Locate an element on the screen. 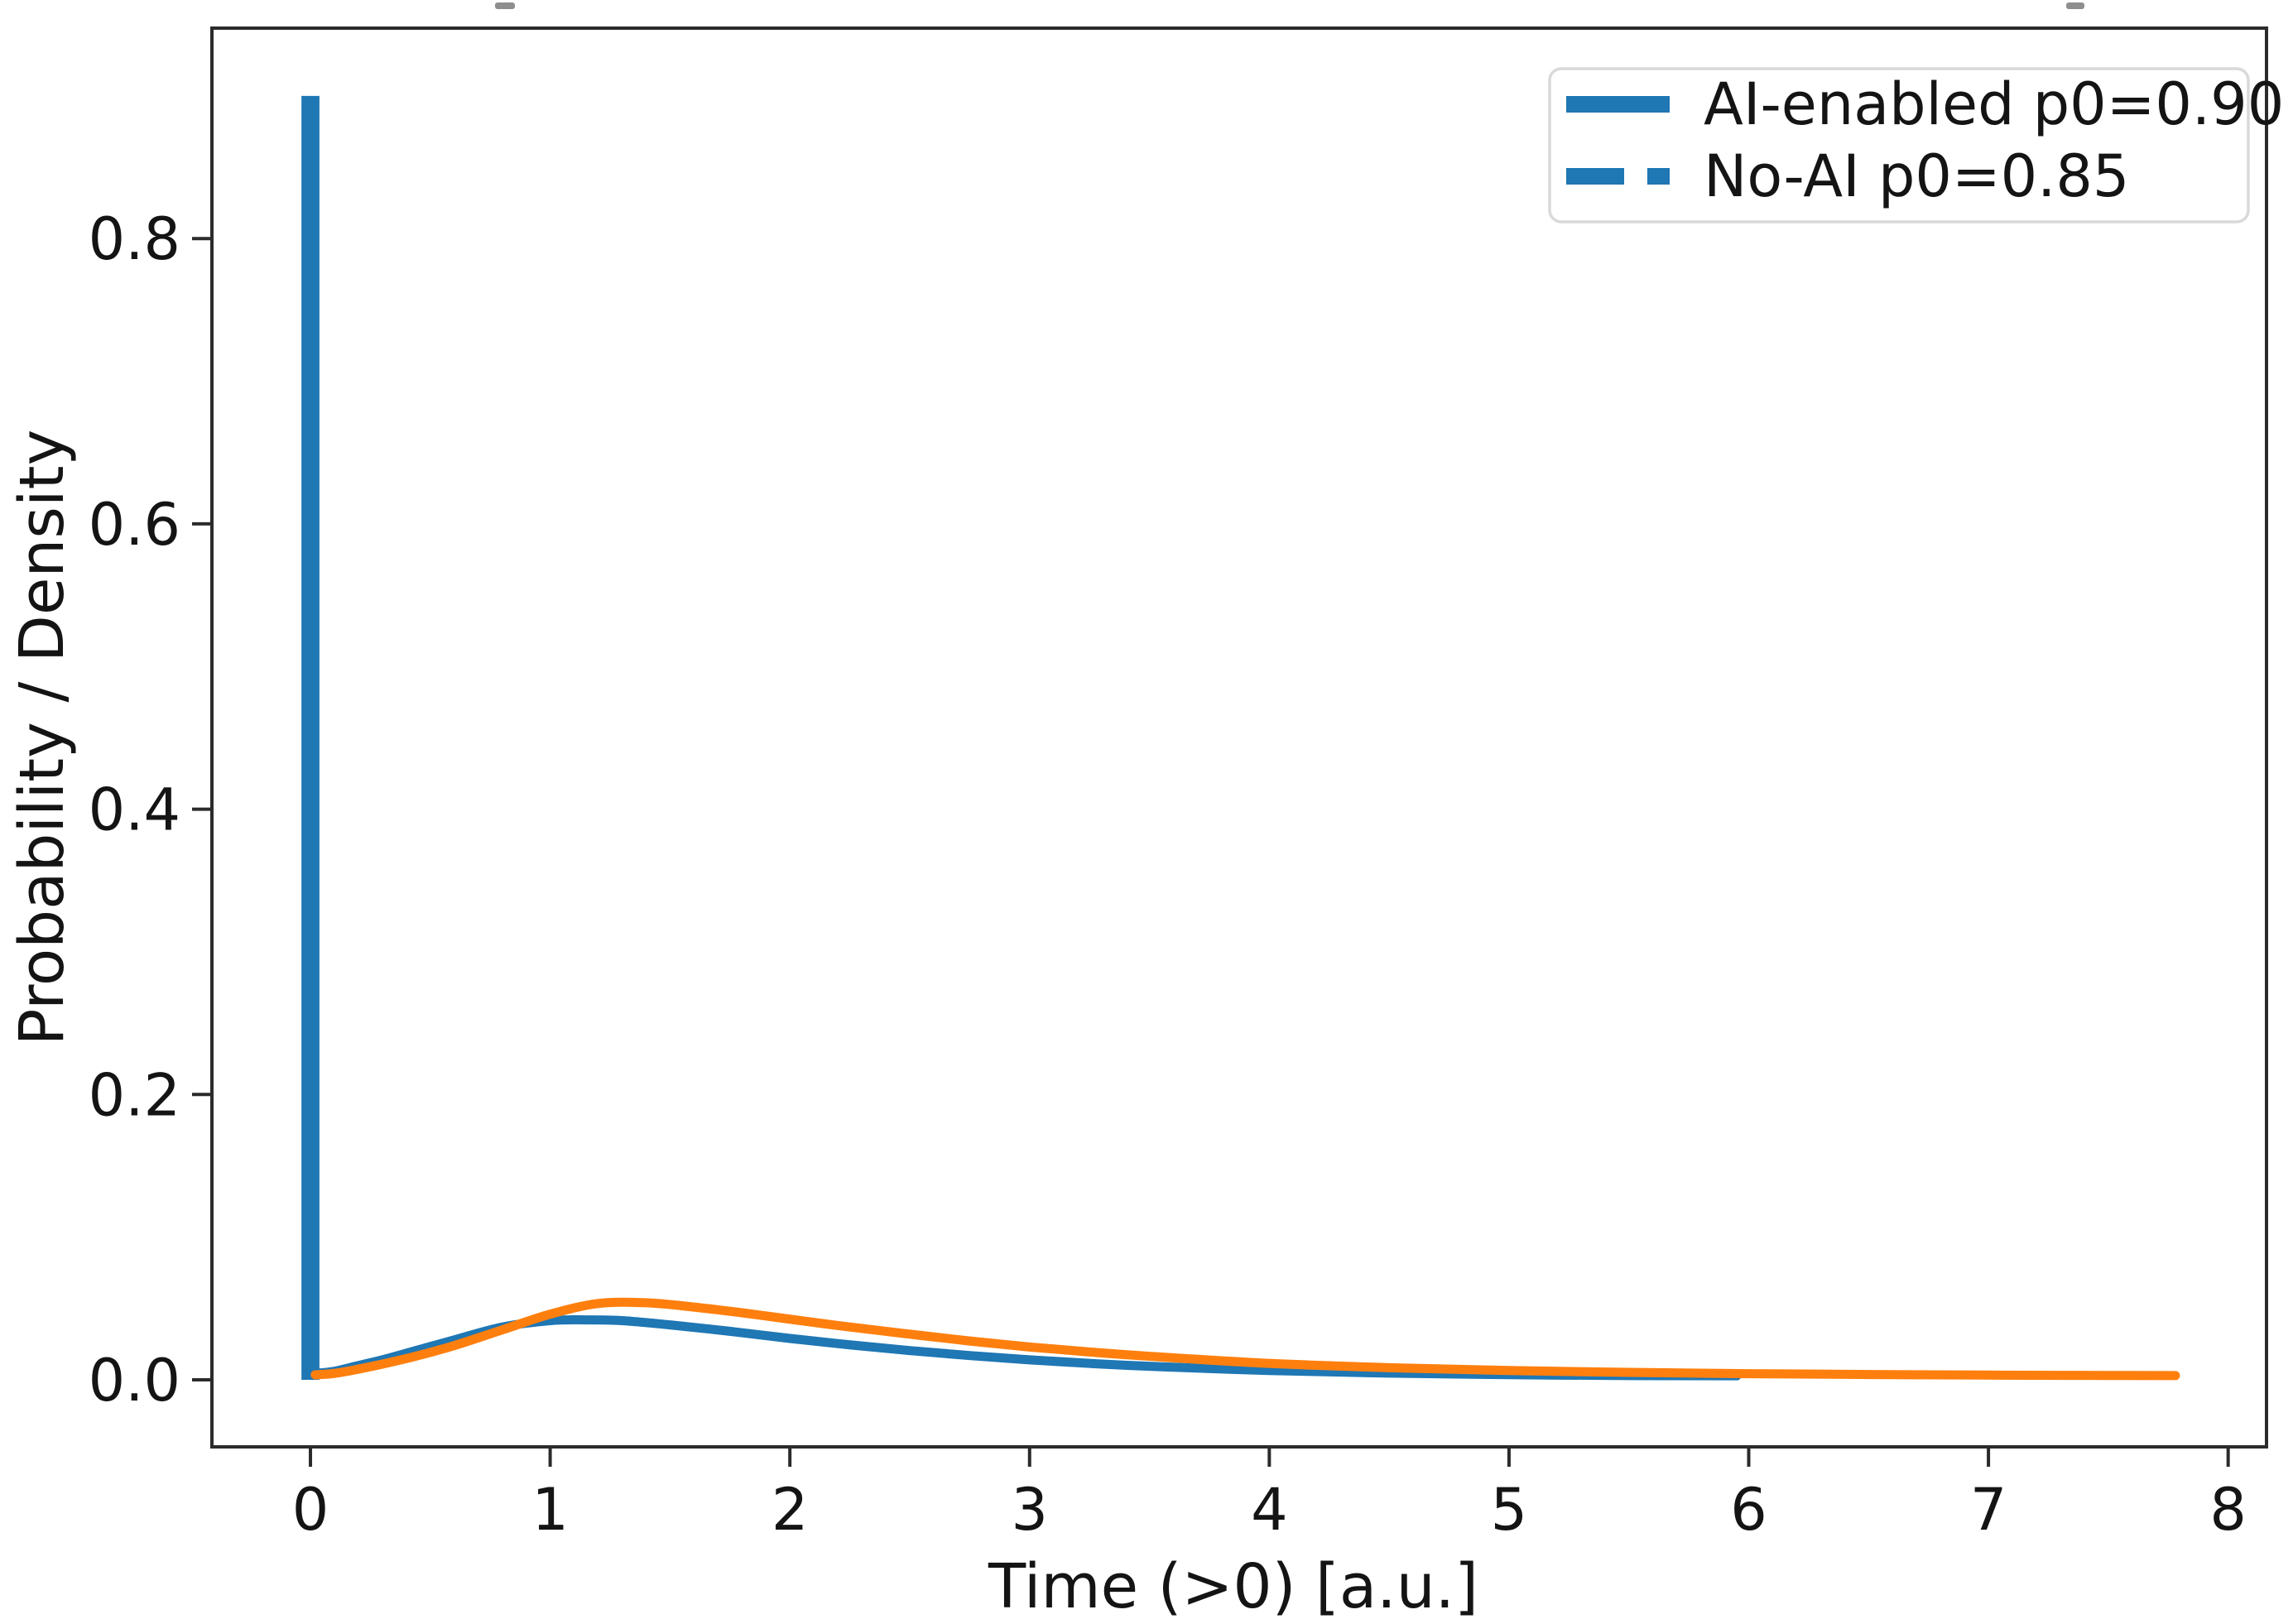 The width and height of the screenshot is (2293, 1624). legend-entry-no-ai: No-AI p0=0.85 is located at coordinates (1848, 176).